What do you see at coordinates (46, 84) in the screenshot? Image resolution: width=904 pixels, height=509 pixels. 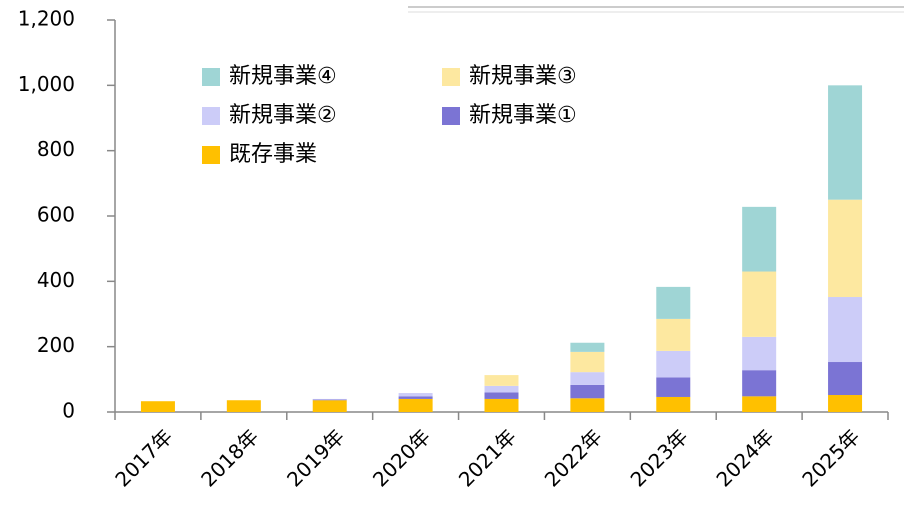 I see `y-tick-label: 1,000` at bounding box center [46, 84].